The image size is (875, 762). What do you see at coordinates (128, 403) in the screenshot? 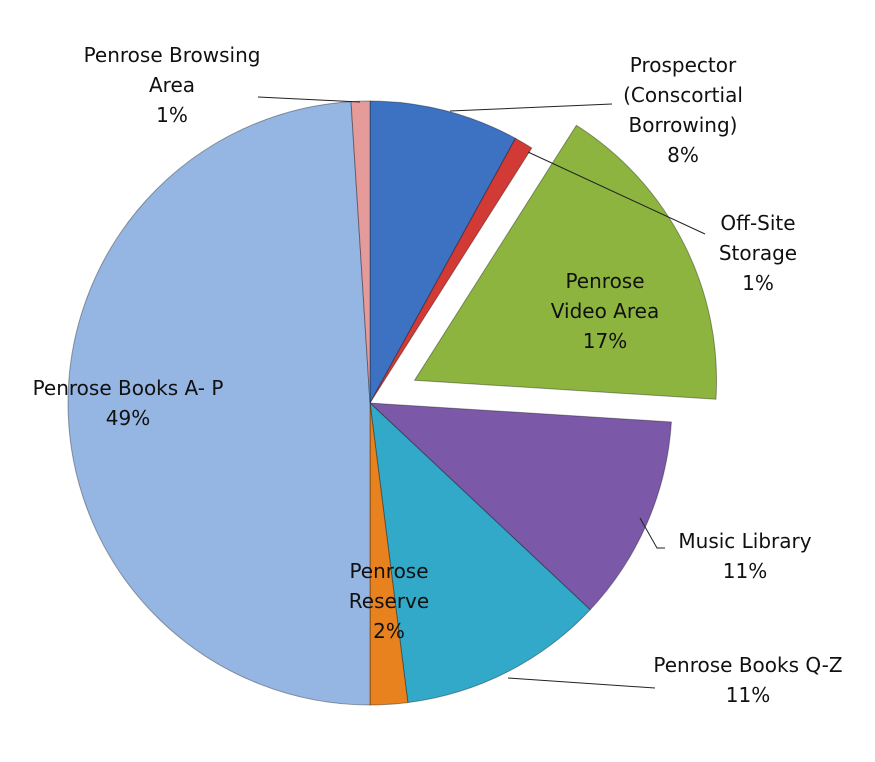
I see `slice-label: Penrose Books A- P 49%` at bounding box center [128, 403].